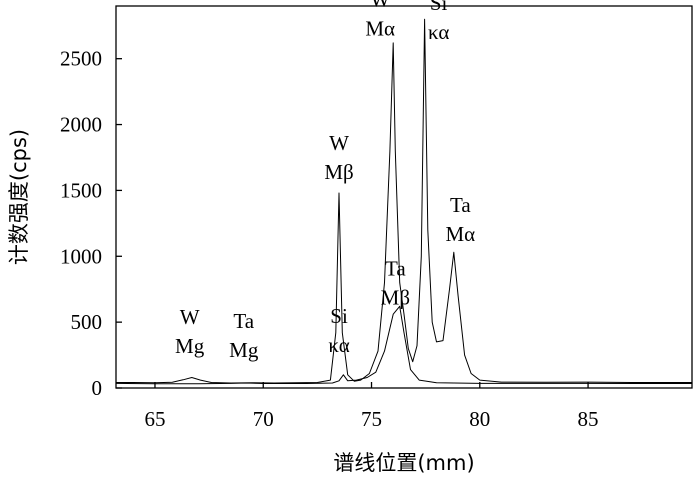 The image size is (700, 481). What do you see at coordinates (371, 419) in the screenshot?
I see `x-tick-label: 75` at bounding box center [371, 419].